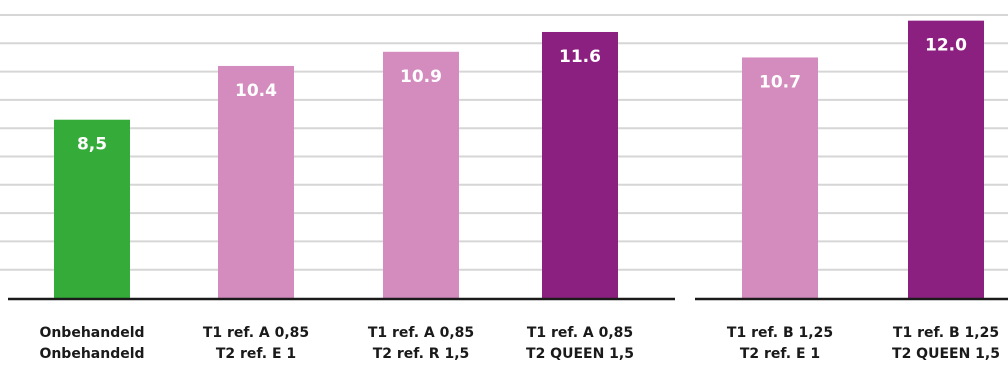 The width and height of the screenshot is (1008, 367). Describe the element at coordinates (780, 354) in the screenshot. I see `category-label-line2-1-0: T2 ref. E 1` at that location.